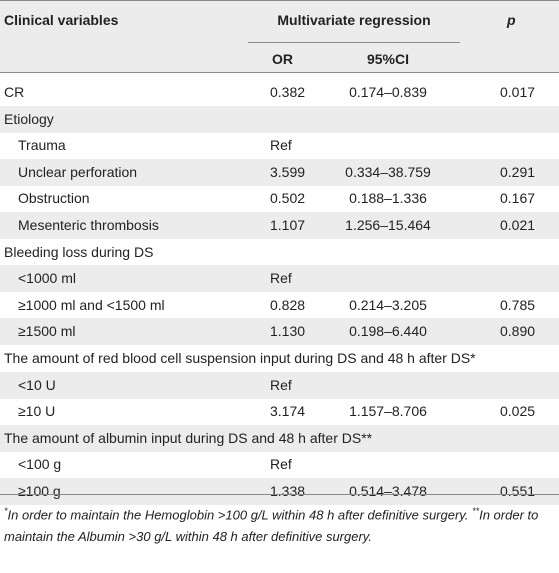 The width and height of the screenshot is (559, 573). I want to click on footnote-mark-1: *, so click(6, 511).